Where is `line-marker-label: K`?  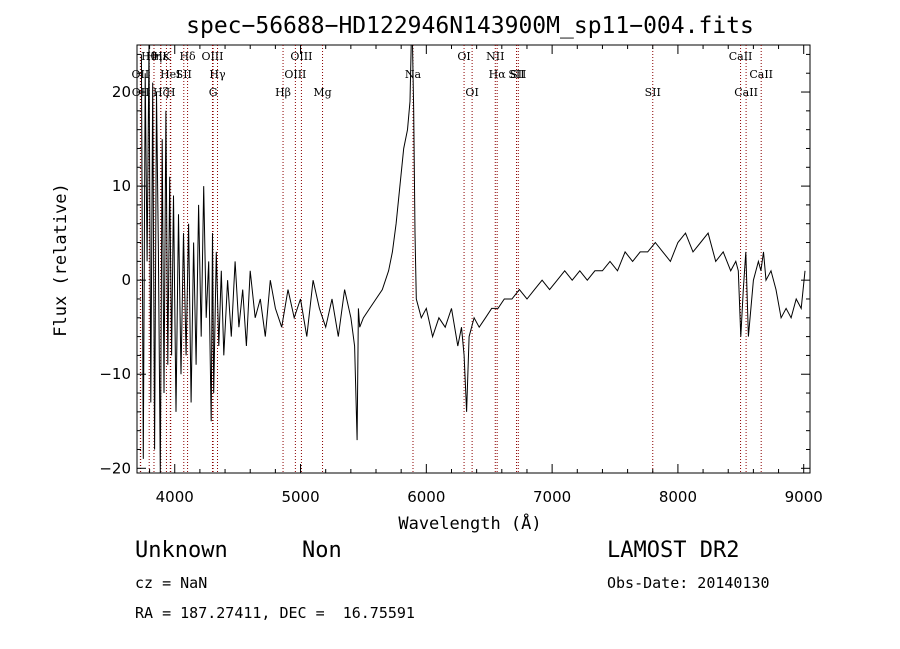
line-marker-label: K is located at coordinates (166, 56).